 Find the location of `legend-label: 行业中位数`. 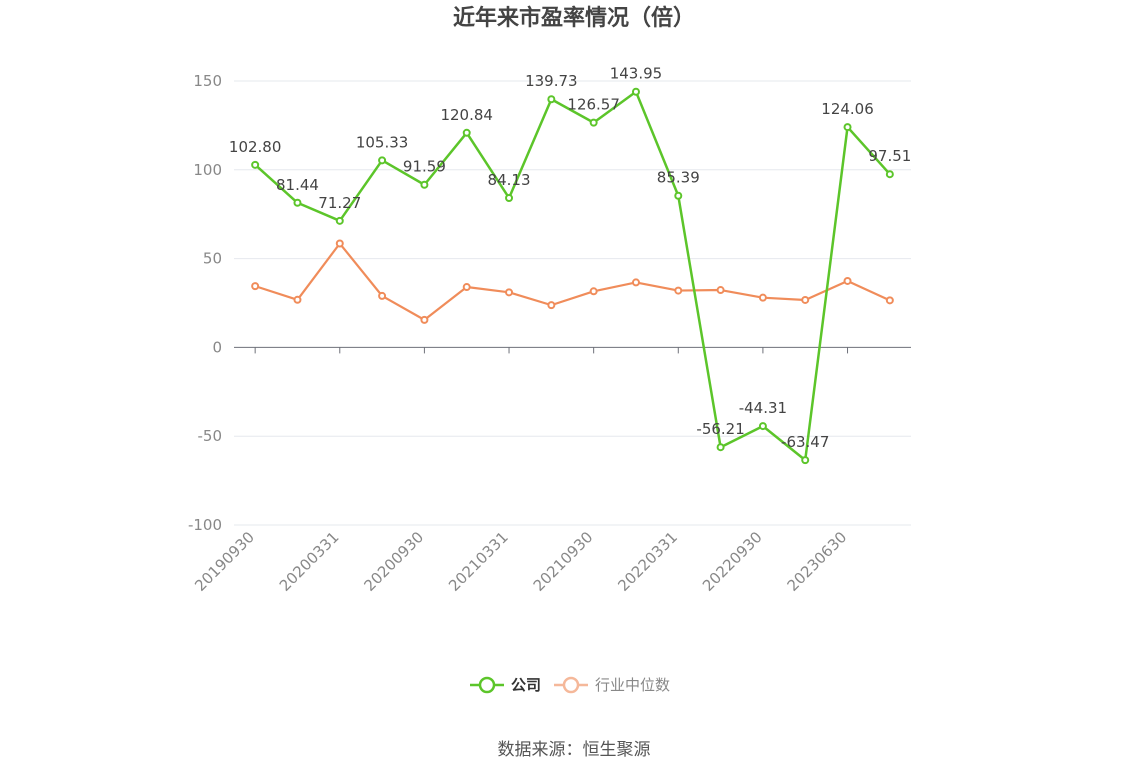

legend-label: 行业中位数 is located at coordinates (632, 685).